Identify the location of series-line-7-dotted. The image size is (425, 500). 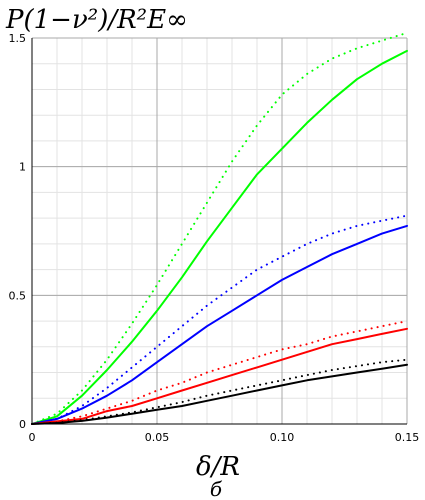
(219, 391).